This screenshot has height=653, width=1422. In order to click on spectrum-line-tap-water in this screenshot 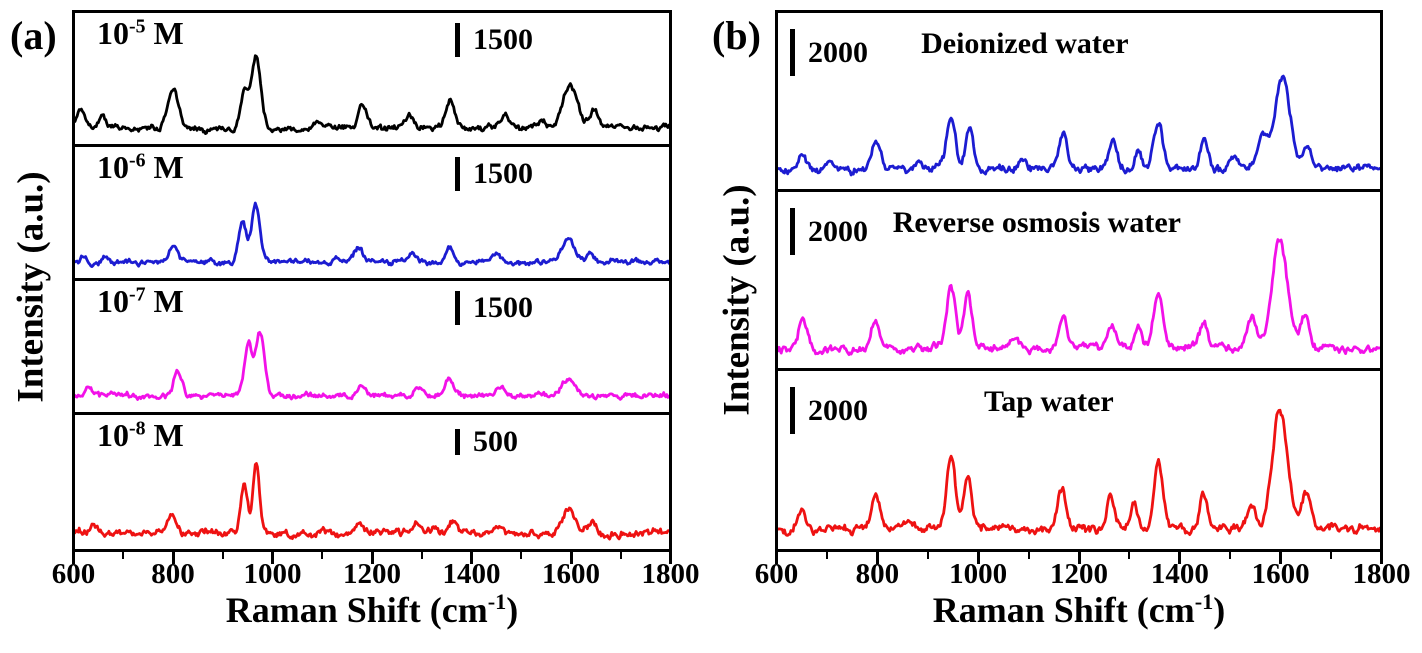, I will do `click(1079, 472)`.